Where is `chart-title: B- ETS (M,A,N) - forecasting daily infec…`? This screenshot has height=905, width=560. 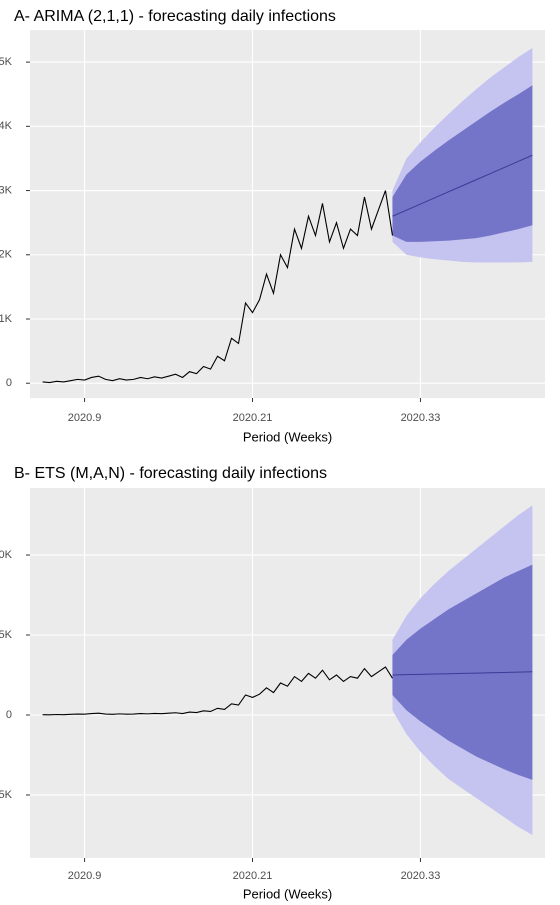 chart-title: B- ETS (M,A,N) - forecasting daily infec… is located at coordinates (170, 473).